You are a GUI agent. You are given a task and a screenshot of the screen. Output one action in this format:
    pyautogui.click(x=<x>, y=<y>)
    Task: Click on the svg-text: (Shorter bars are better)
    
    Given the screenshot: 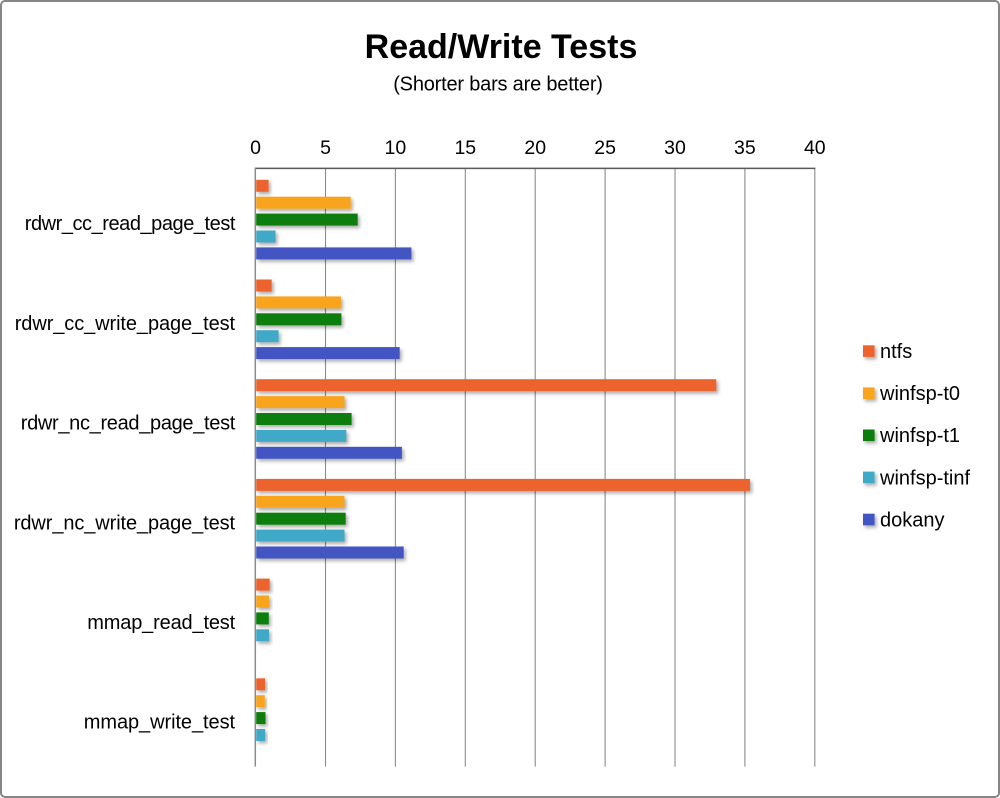 What is the action you would take?
    pyautogui.click(x=498, y=85)
    